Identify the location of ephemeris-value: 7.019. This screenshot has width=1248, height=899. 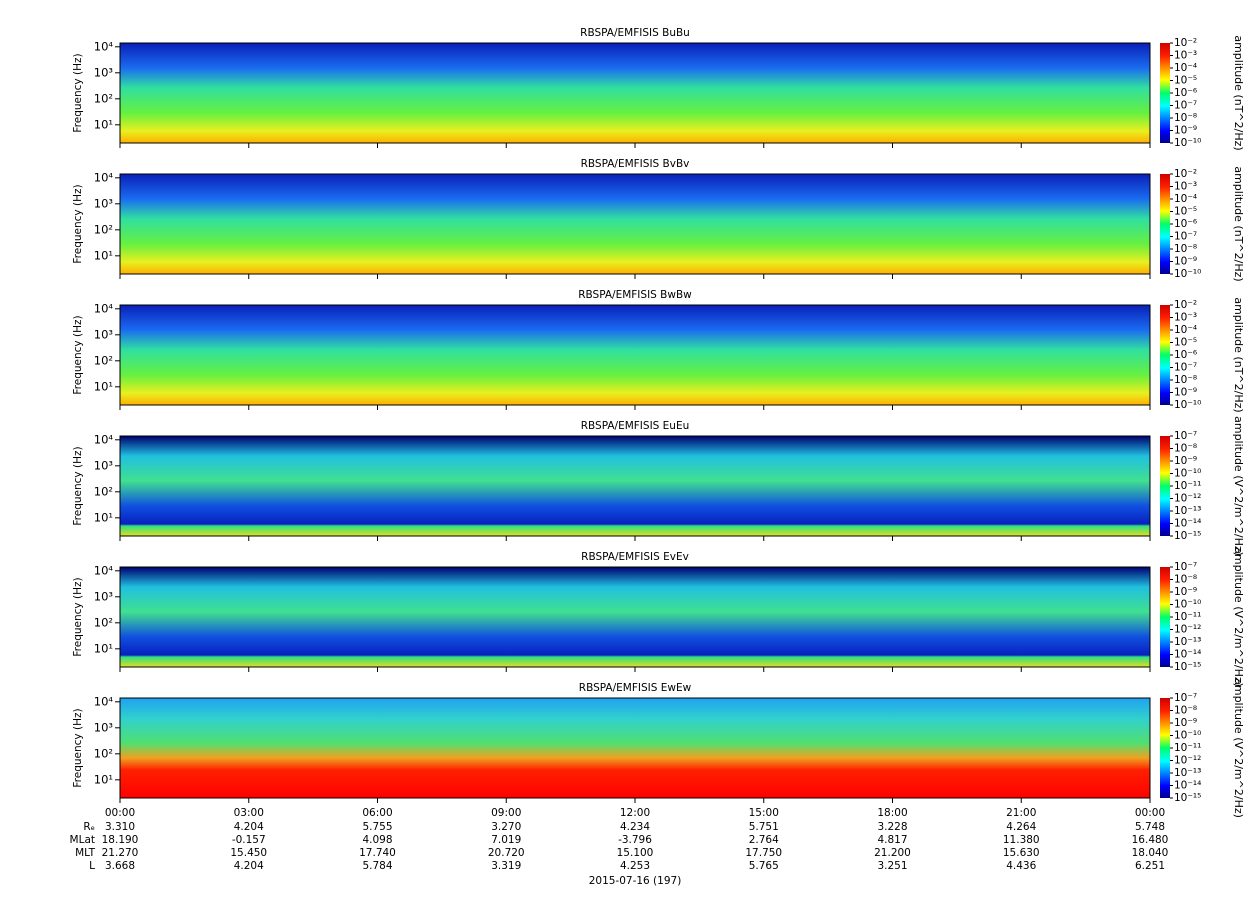
(506, 840).